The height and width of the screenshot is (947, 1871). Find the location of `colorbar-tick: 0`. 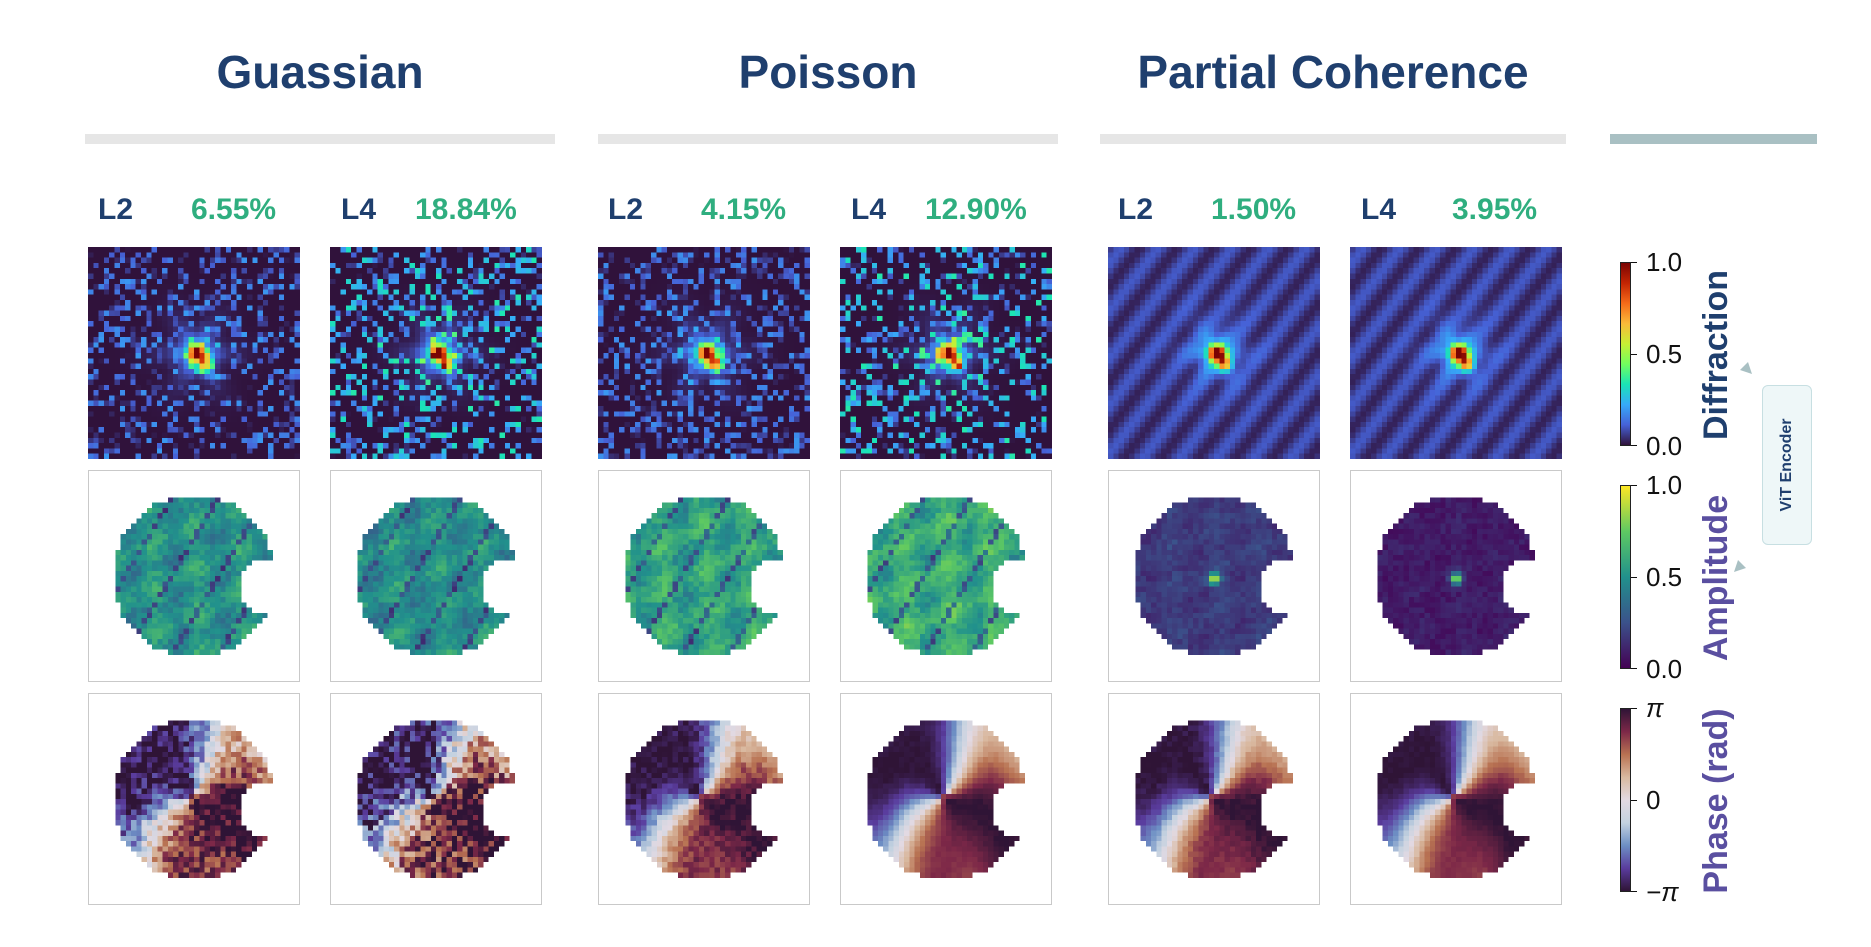

colorbar-tick: 0 is located at coordinates (1653, 800).